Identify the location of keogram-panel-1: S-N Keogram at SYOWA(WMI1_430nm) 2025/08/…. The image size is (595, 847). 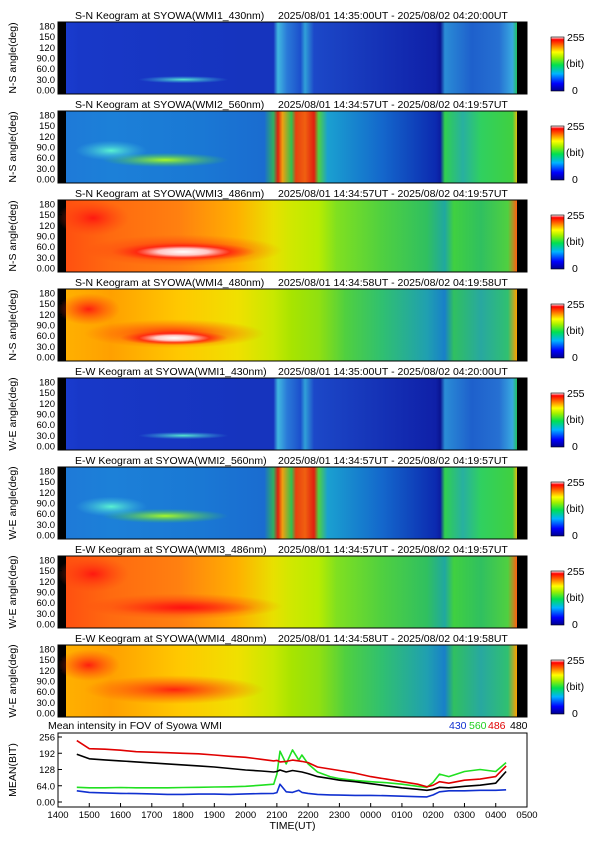
(296, 53).